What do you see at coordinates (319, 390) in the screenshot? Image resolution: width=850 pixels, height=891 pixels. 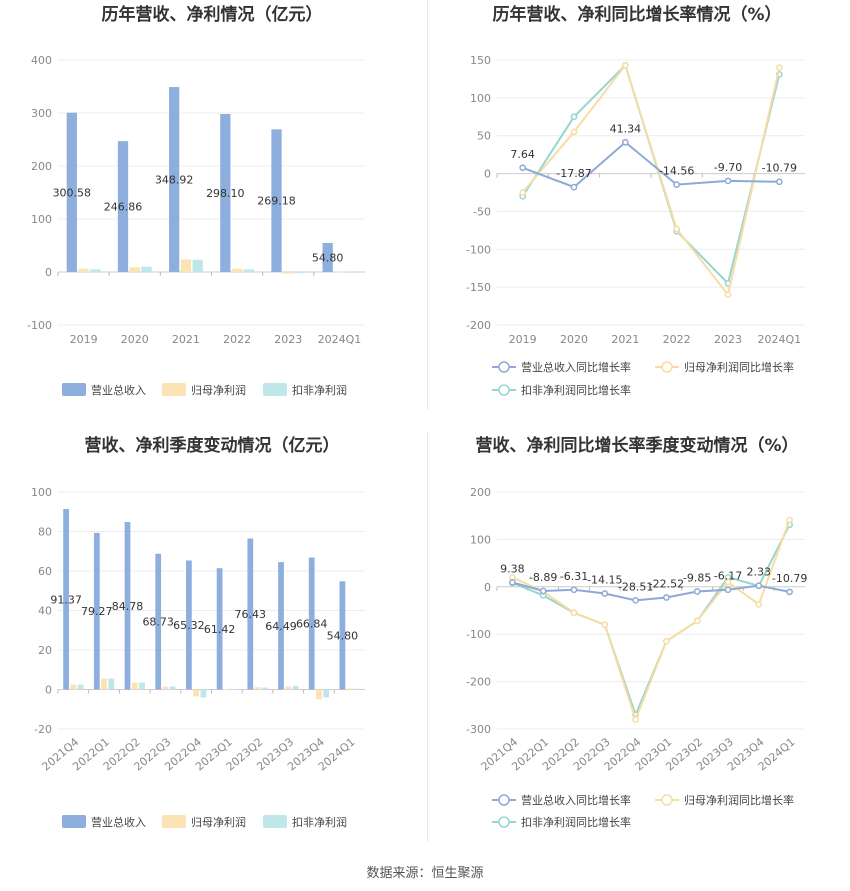 I see `legend-label: 扣非净利润` at bounding box center [319, 390].